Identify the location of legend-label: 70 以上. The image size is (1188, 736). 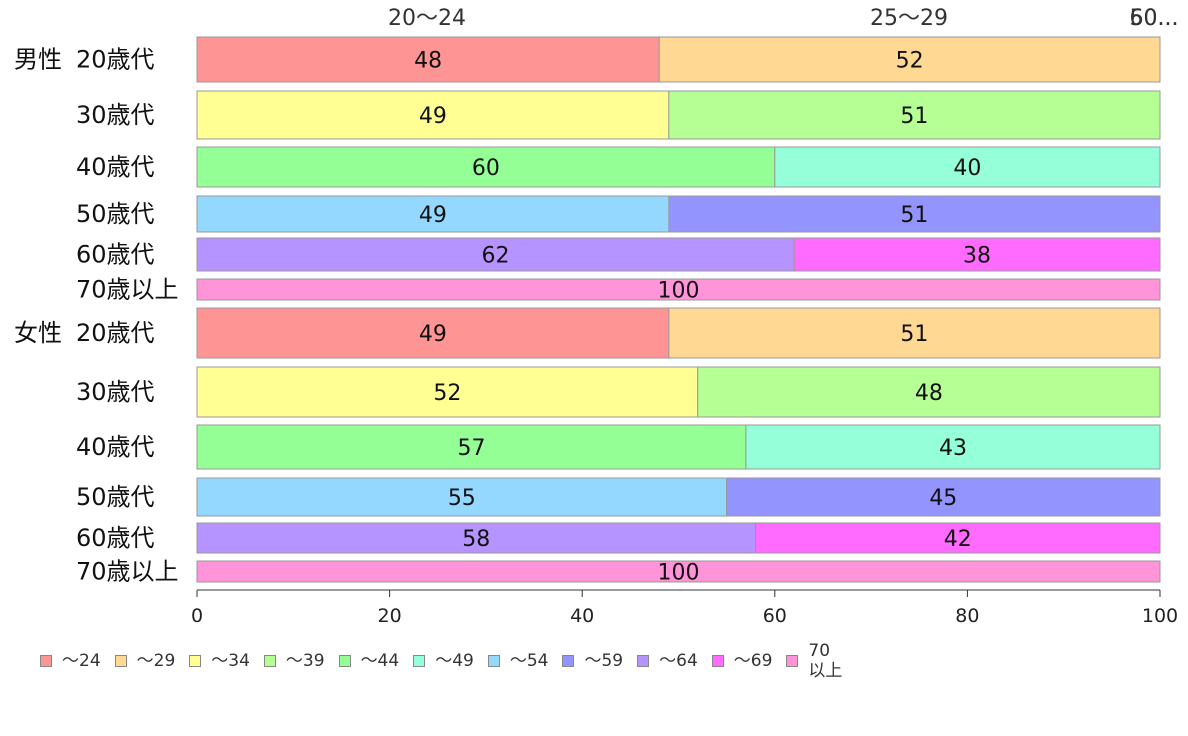
(825, 661).